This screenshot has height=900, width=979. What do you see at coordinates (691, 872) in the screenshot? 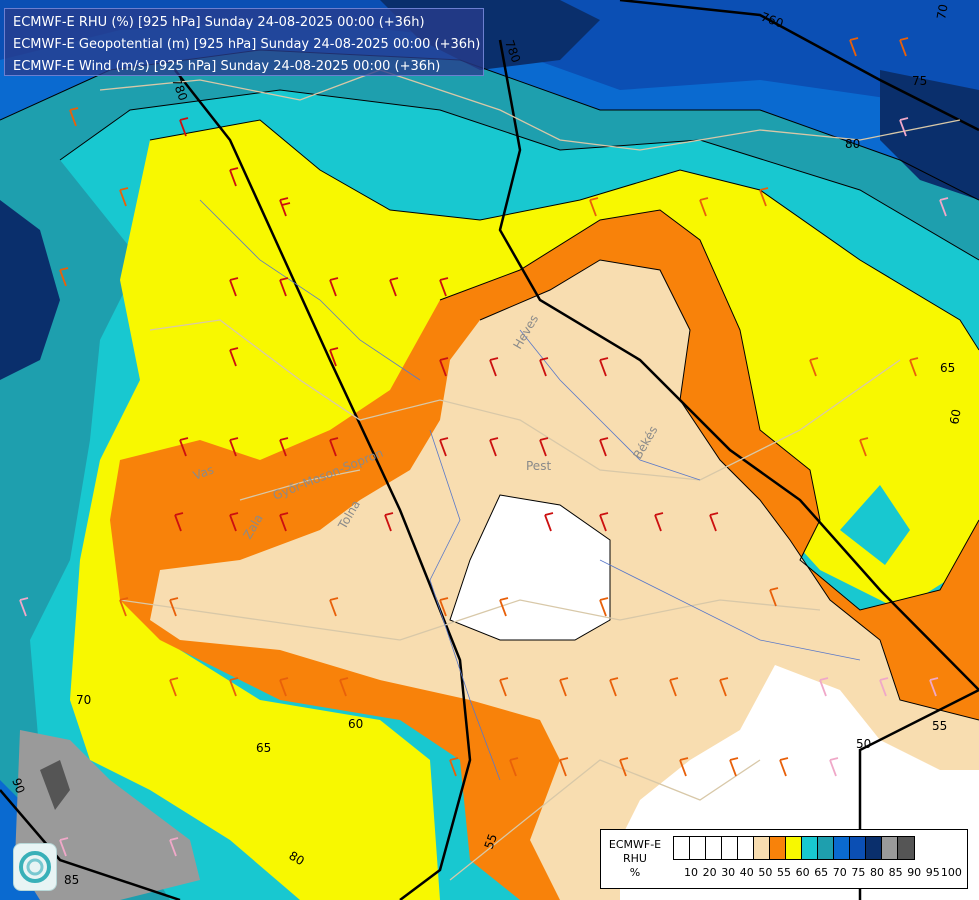
I see `legend-tick-label: 10` at bounding box center [691, 872].